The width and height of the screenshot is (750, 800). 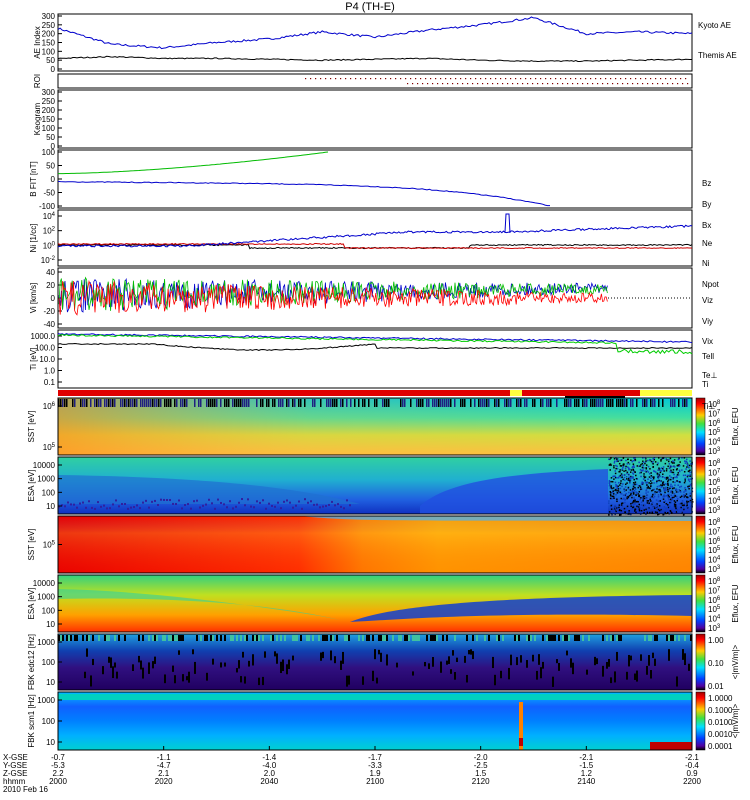 What do you see at coordinates (375, 42) in the screenshot?
I see `ae-panel` at bounding box center [375, 42].